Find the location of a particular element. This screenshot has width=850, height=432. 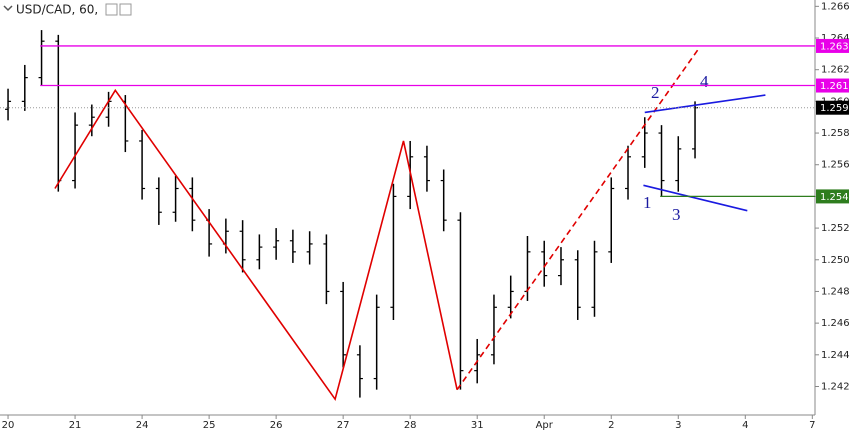

close-icon is located at coordinates (125, 9).